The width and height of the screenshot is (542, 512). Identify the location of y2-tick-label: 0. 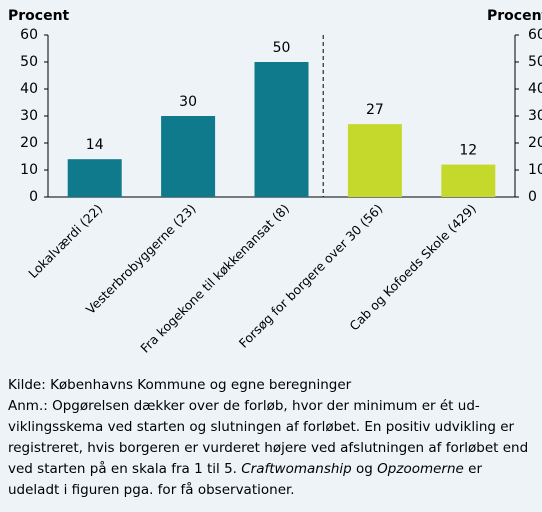
(532, 197).